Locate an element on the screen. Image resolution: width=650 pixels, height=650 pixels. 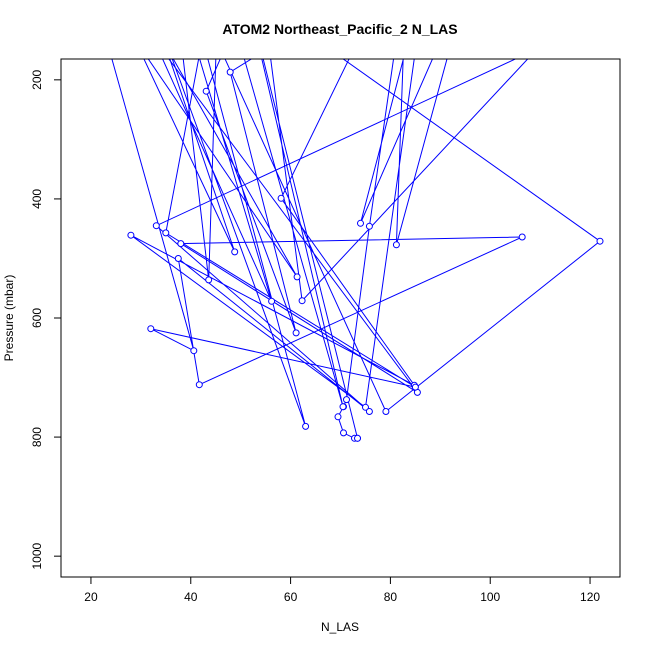
x-tick-label: 100 is located at coordinates (490, 597).